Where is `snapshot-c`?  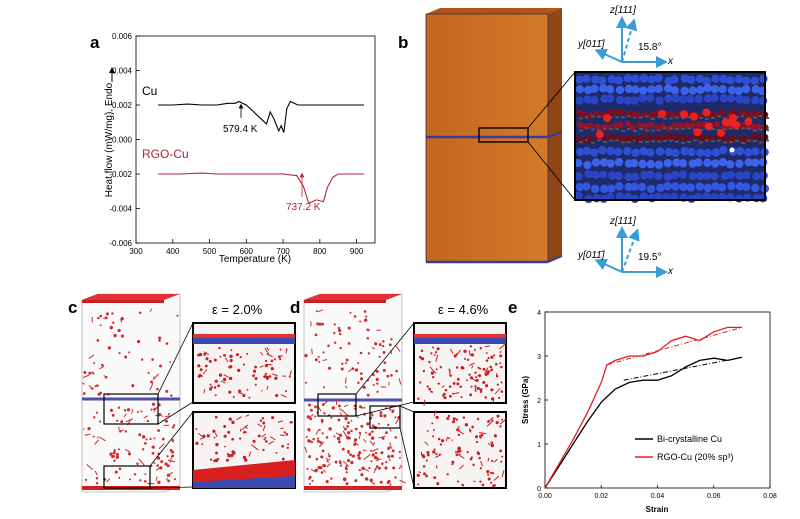 snapshot-c is located at coordinates (188, 393).